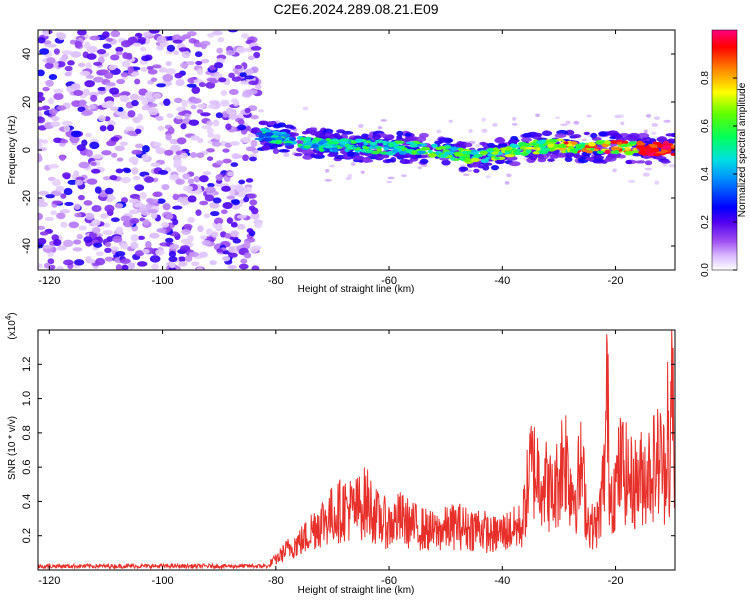 This screenshot has height=600, width=750. I want to click on y-tick-label: 40, so click(27, 54).